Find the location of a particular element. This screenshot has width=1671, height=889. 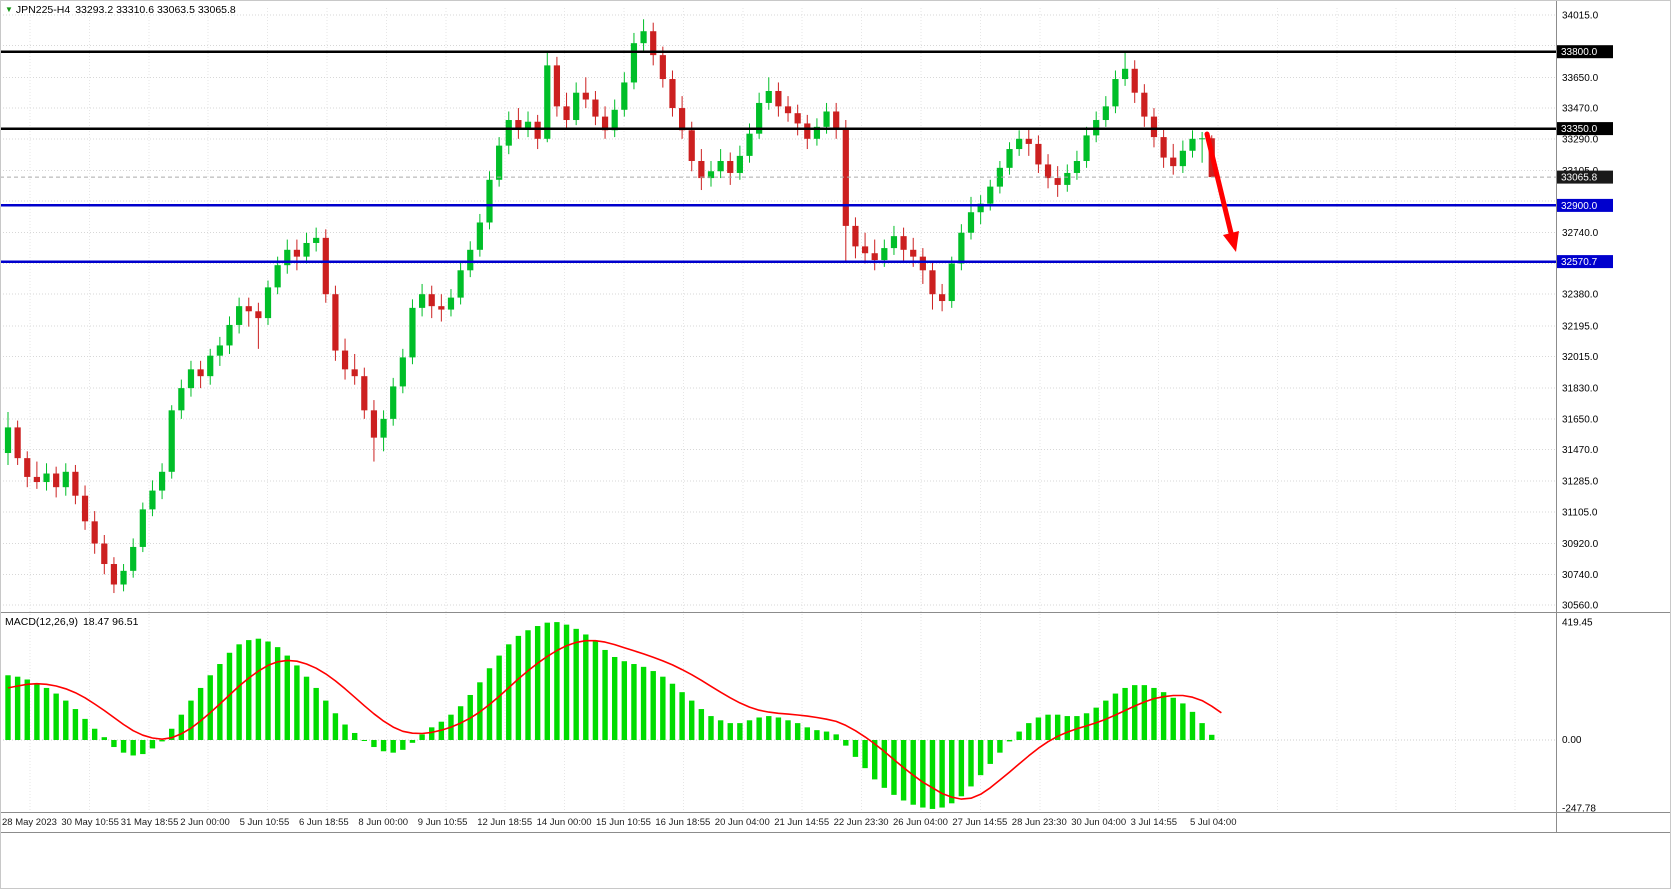

price-tick-label: 32015.0 is located at coordinates (1580, 357).